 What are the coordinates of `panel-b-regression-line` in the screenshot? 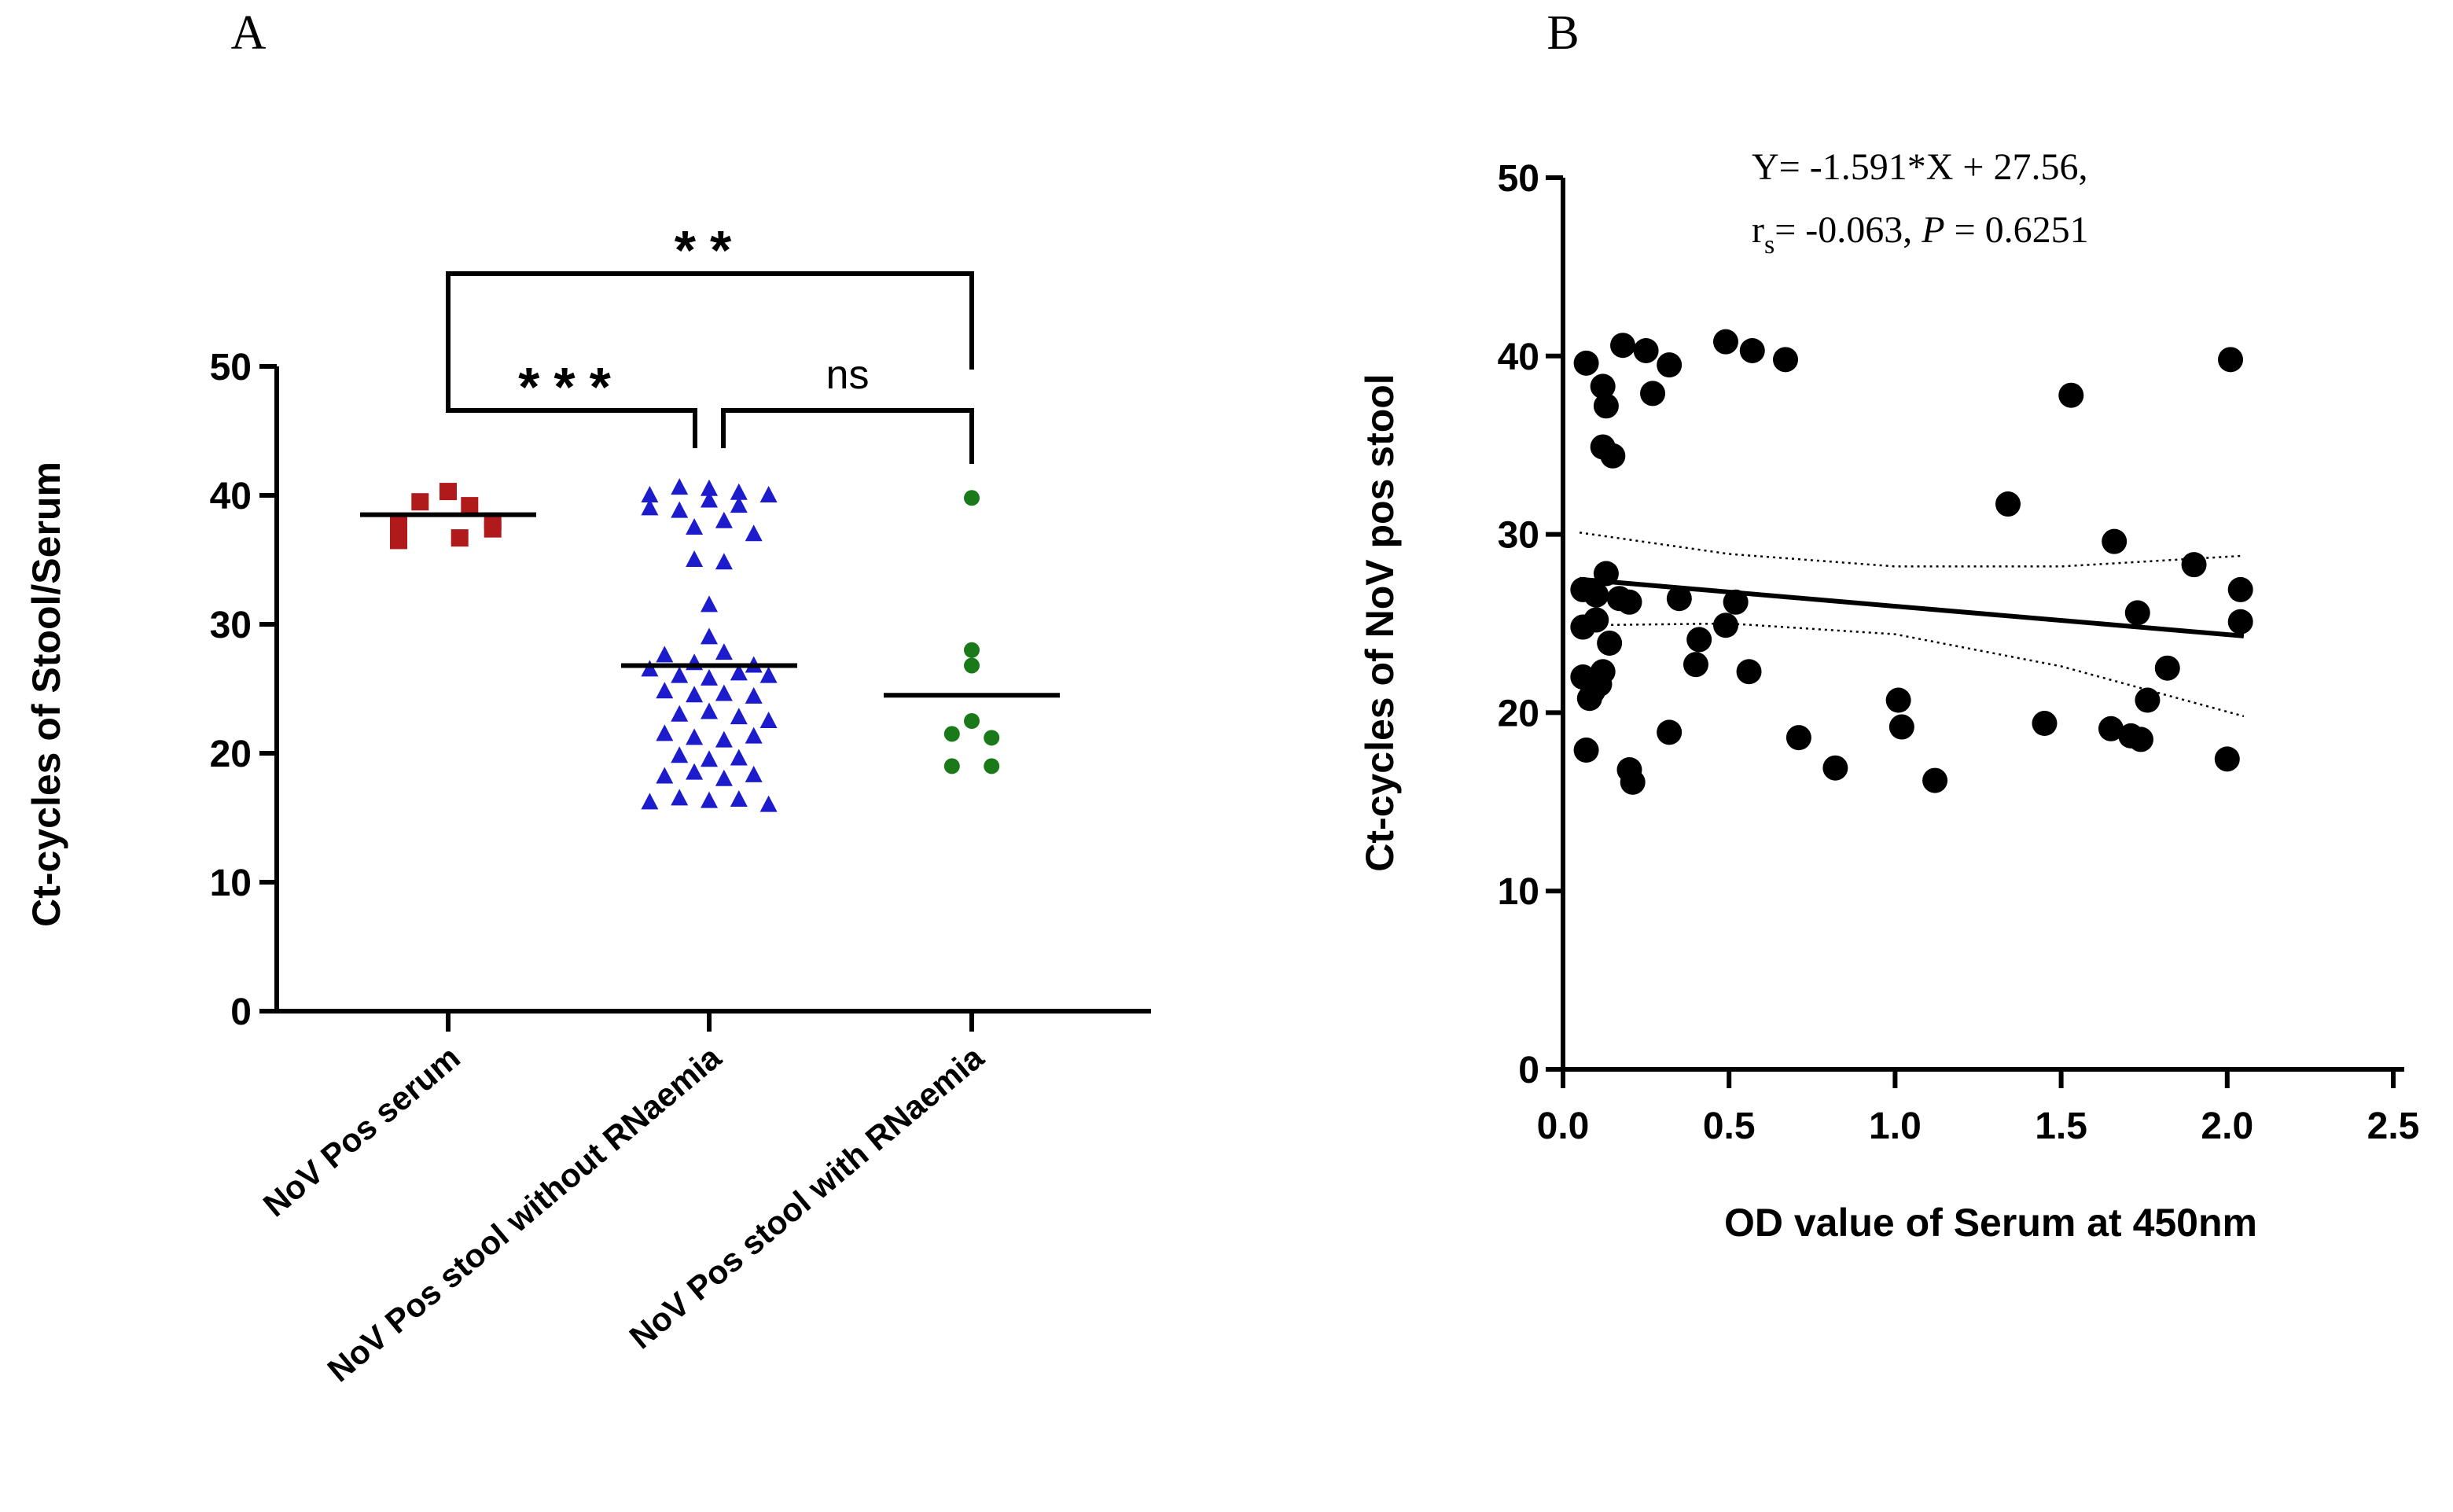 It's located at (1912, 607).